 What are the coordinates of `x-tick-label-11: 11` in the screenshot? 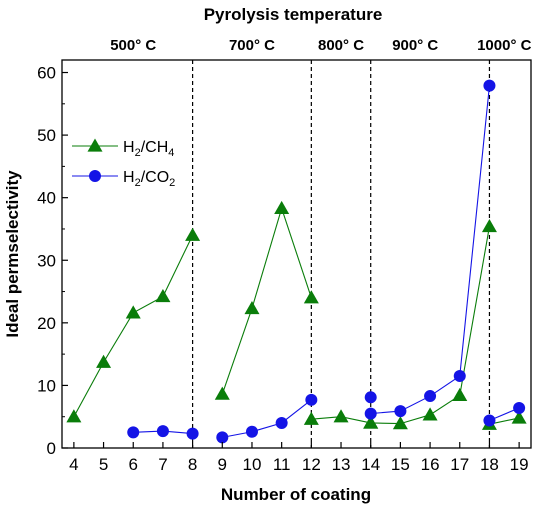 It's located at (282, 464).